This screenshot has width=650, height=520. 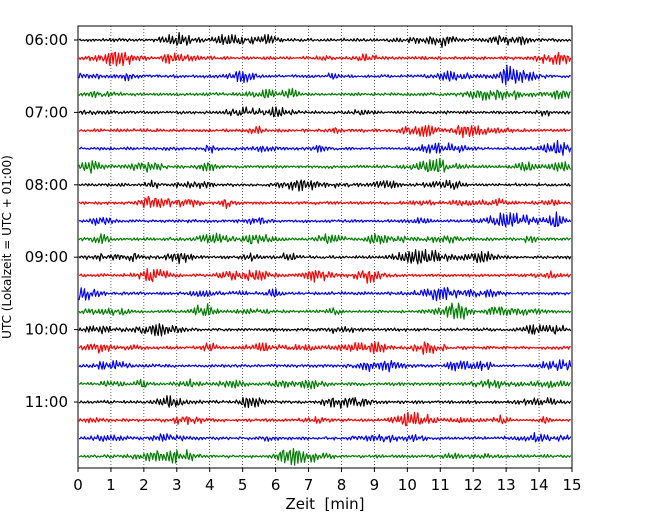 What do you see at coordinates (46, 257) in the screenshot?
I see `y-tick-label: 09:00` at bounding box center [46, 257].